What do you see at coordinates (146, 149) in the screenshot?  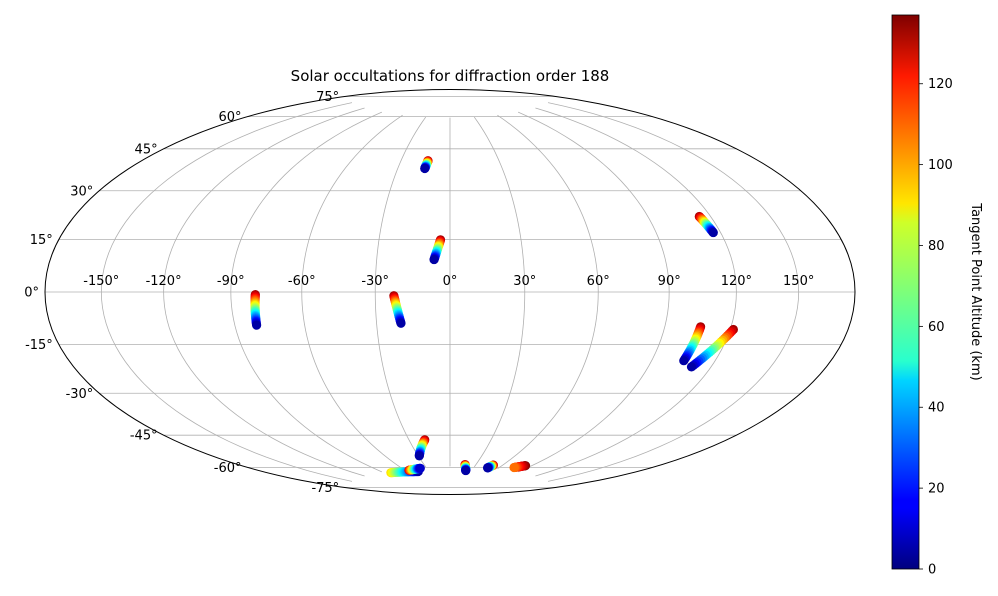 I see `latitude-tick-label: 45°` at bounding box center [146, 149].